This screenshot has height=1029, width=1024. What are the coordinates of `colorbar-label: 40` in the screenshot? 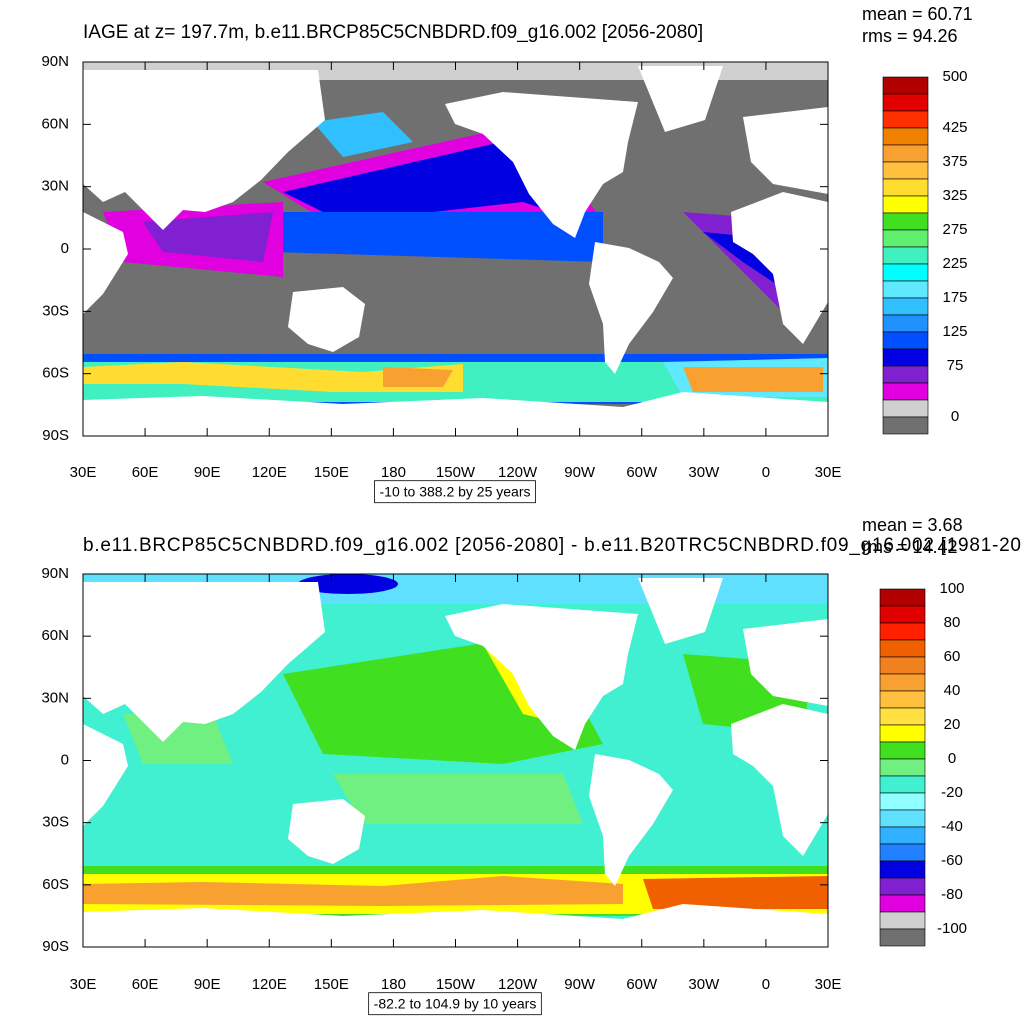 It's located at (952, 690).